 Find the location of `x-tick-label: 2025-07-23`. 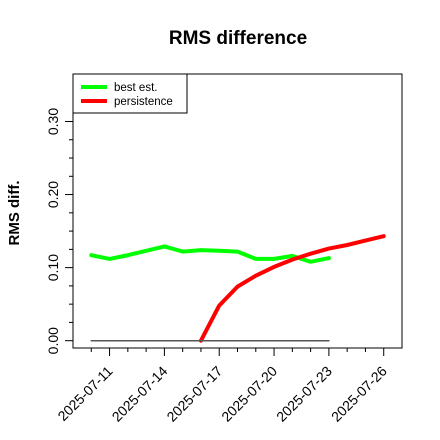

x-tick-label: 2025-07-23 is located at coordinates (304, 394).